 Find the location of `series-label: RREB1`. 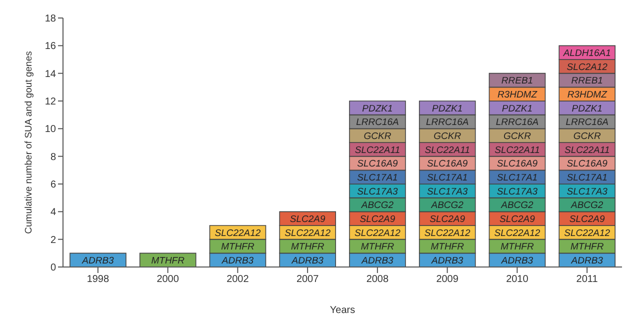

series-label: RREB1 is located at coordinates (517, 81).